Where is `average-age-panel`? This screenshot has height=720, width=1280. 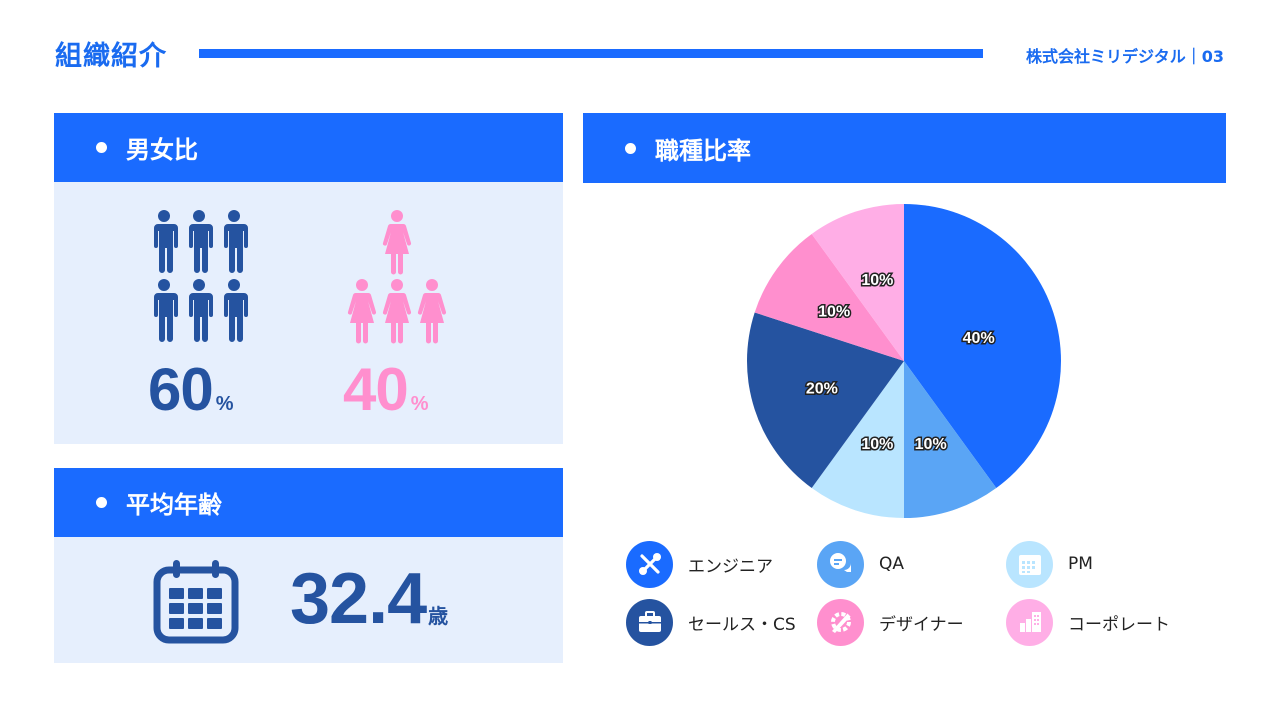 average-age-panel is located at coordinates (308, 600).